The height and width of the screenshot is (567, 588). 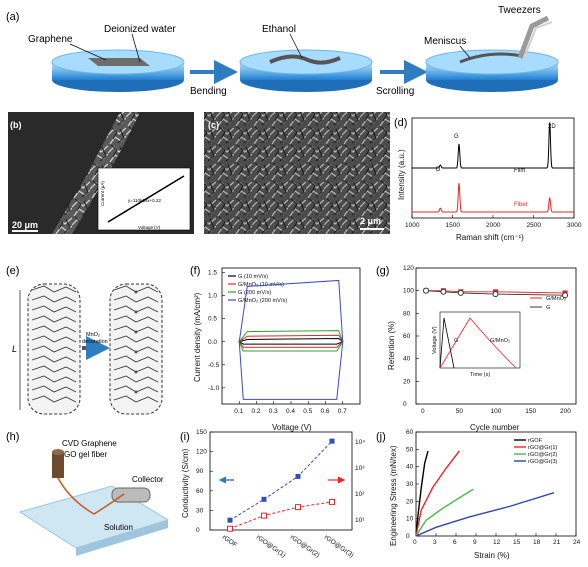 What do you see at coordinates (542, 455) in the screenshot?
I see `ss-legend-label: rGO@Gr(2)` at bounding box center [542, 455].